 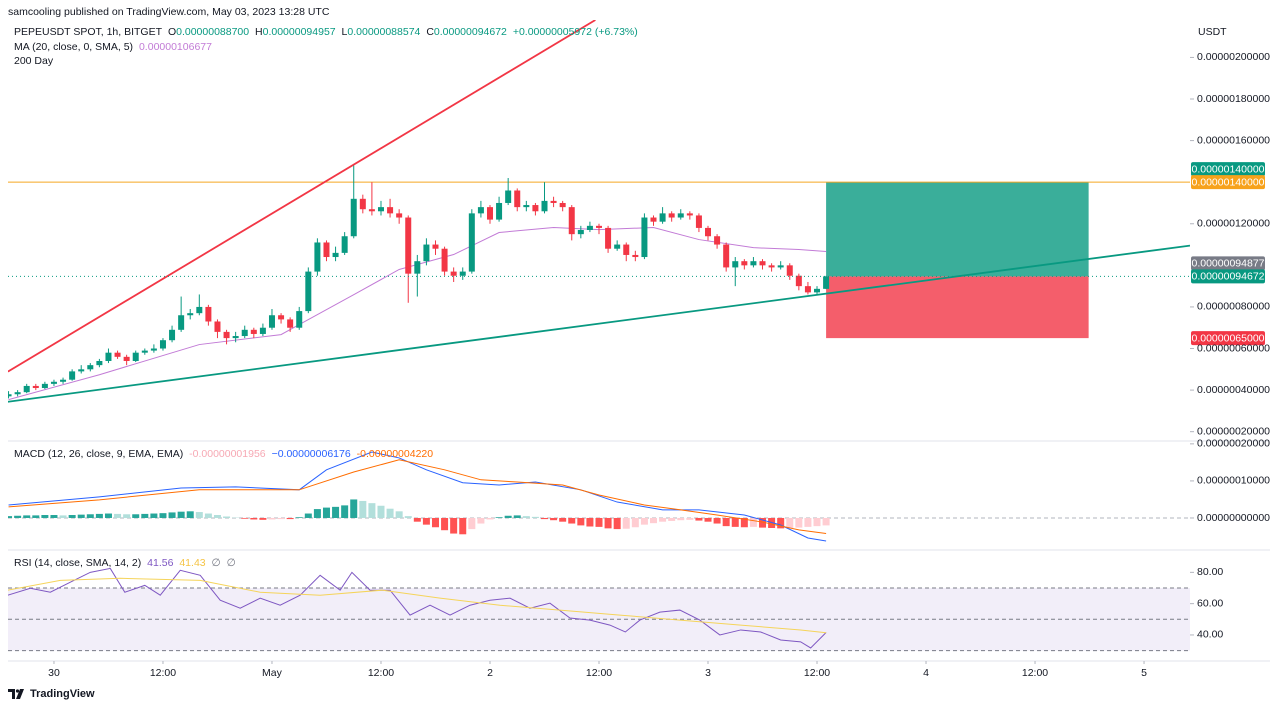 I want to click on ma-value: 0.00000106677, so click(x=175, y=47).